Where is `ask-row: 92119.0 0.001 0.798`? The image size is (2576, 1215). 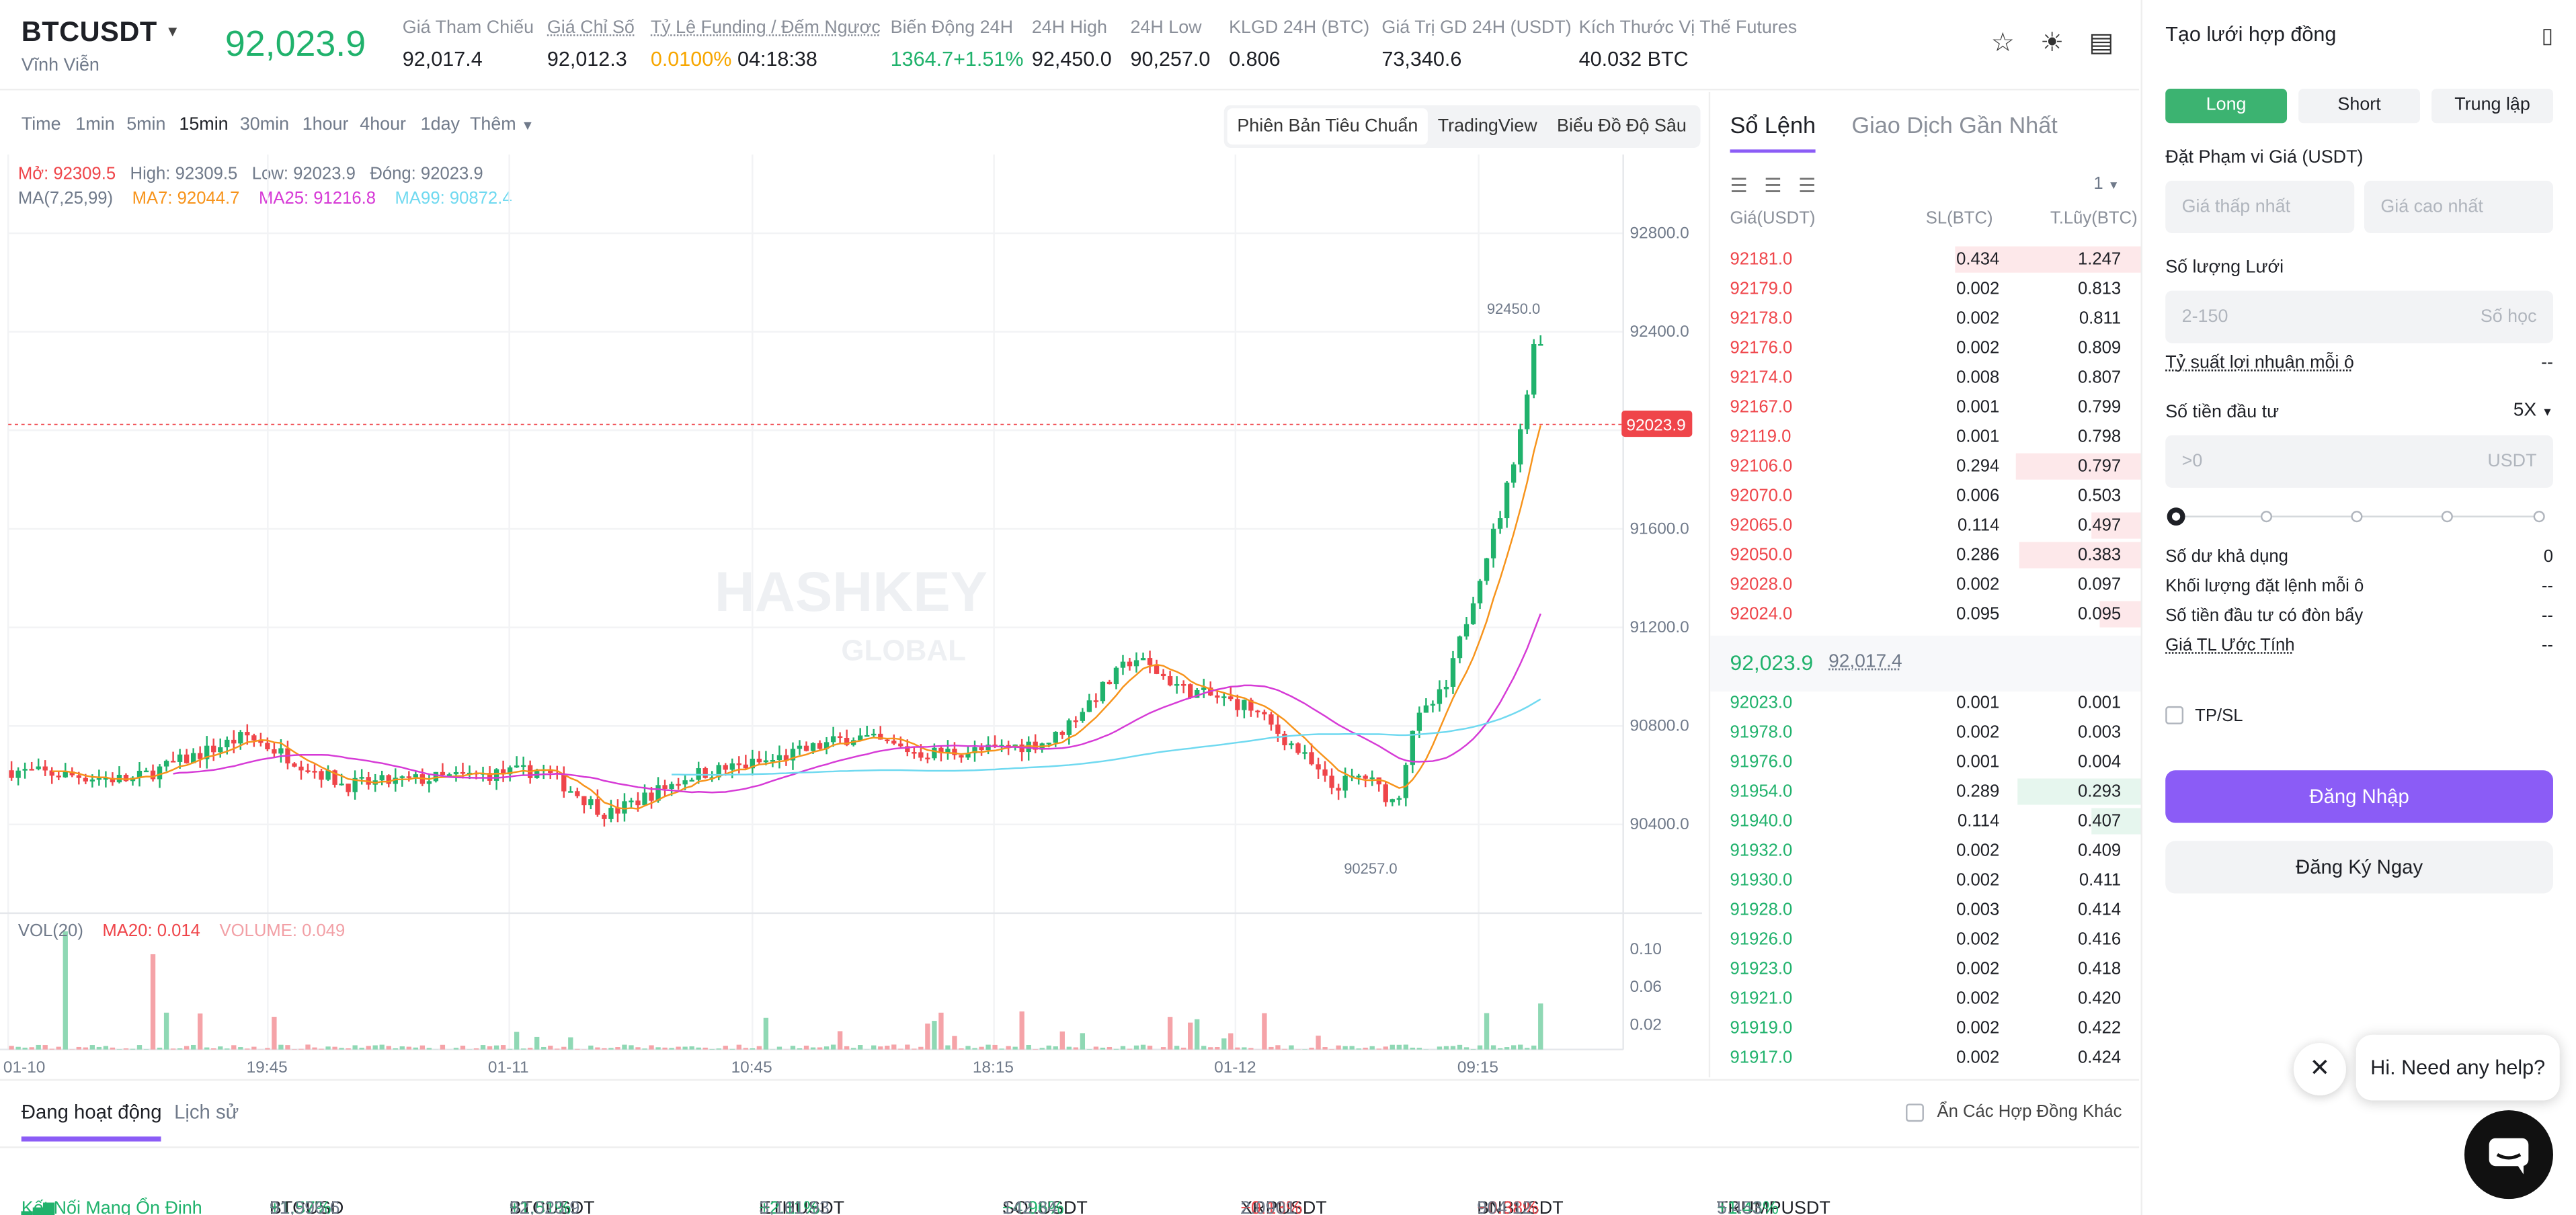
ask-row: 92119.0 0.001 0.798 is located at coordinates (1925, 437).